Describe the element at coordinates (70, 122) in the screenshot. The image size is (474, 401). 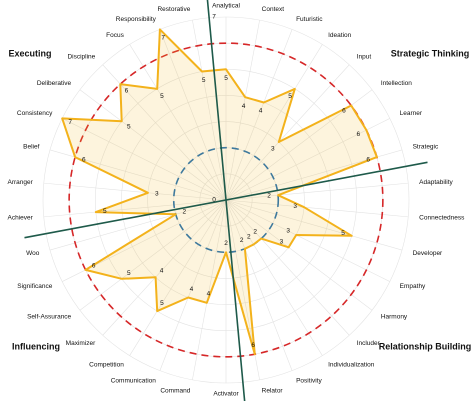
I see `value-label: 7` at that location.